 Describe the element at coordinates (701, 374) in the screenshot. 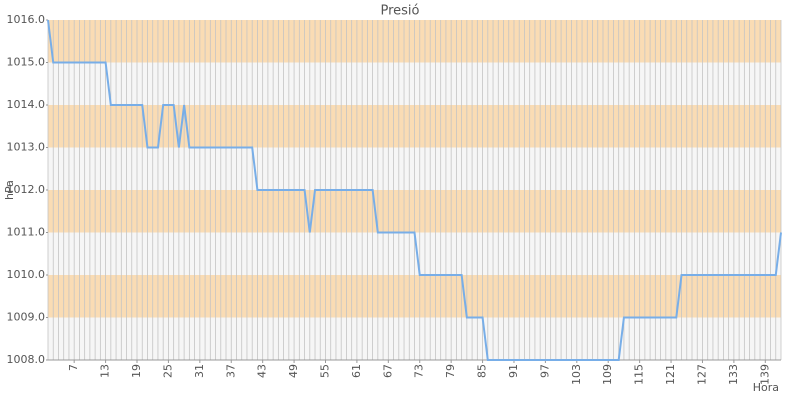

I see `x-tick-label: 127` at that location.